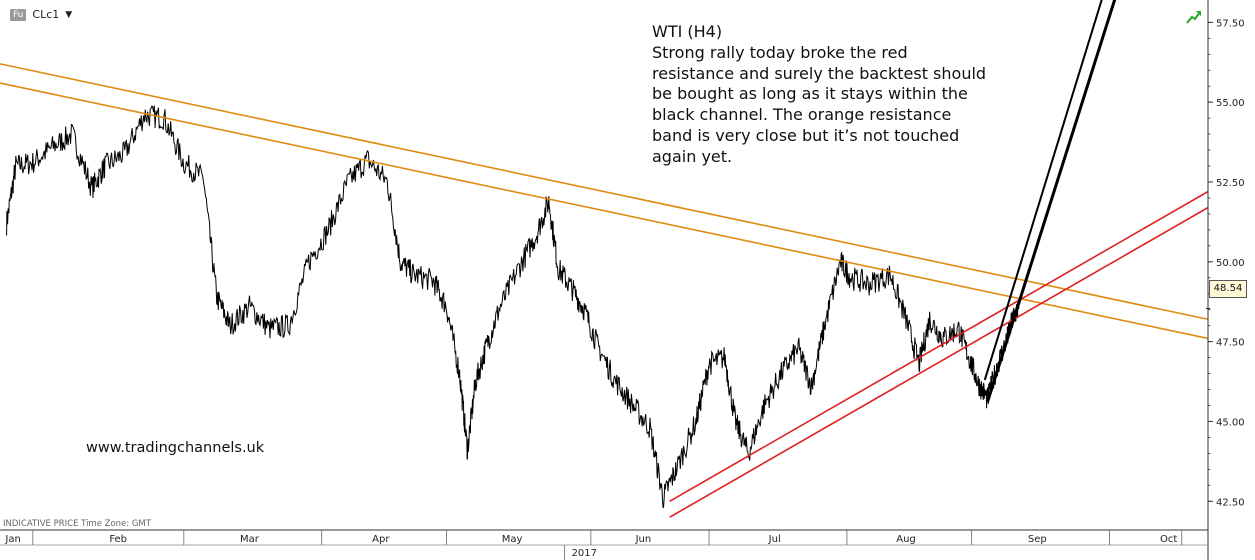  What do you see at coordinates (692, 156) in the screenshot?
I see `annotation-line: again yet.` at bounding box center [692, 156].